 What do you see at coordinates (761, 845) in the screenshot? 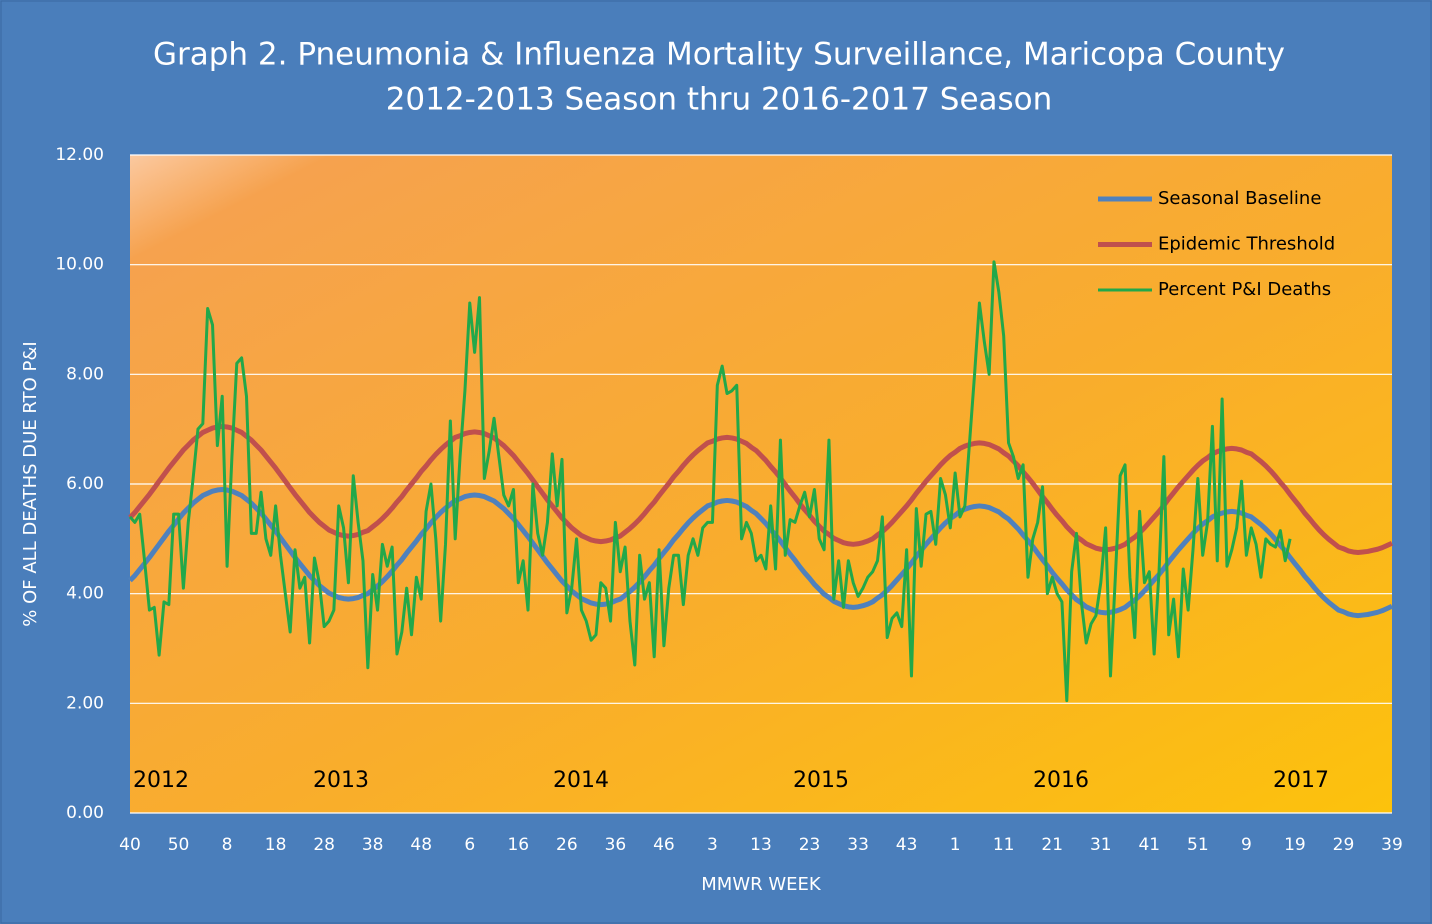
I see `x-tick-label: 13` at bounding box center [761, 845].